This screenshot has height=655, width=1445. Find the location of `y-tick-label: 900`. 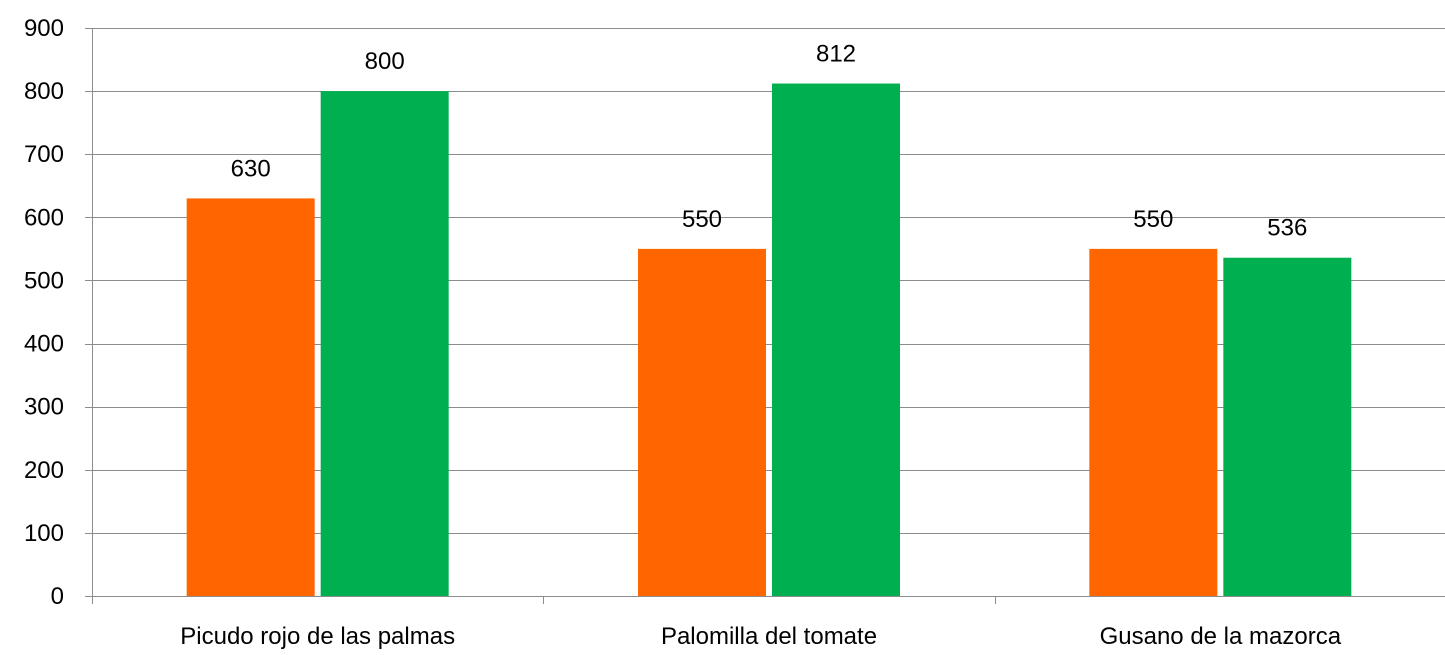

y-tick-label: 900 is located at coordinates (44, 28).